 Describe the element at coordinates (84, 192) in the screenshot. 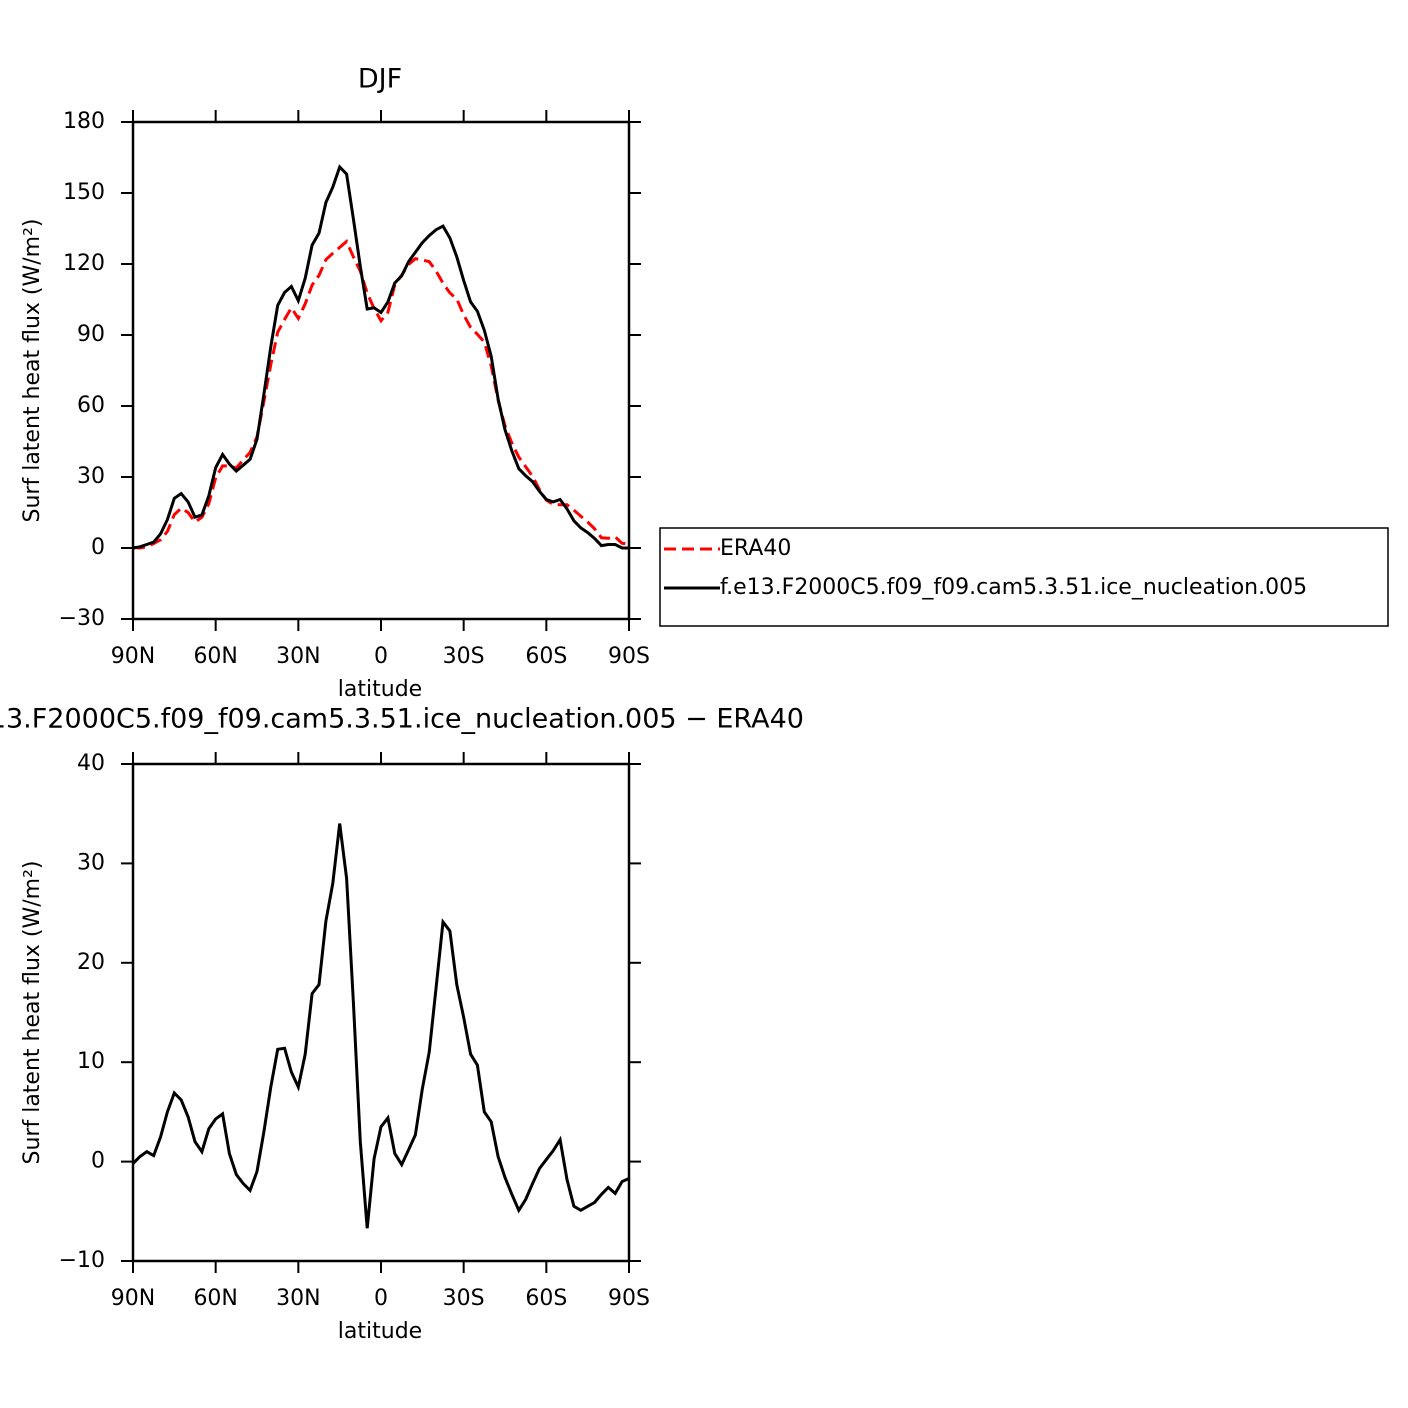

I see `y-tick-label: 150` at that location.